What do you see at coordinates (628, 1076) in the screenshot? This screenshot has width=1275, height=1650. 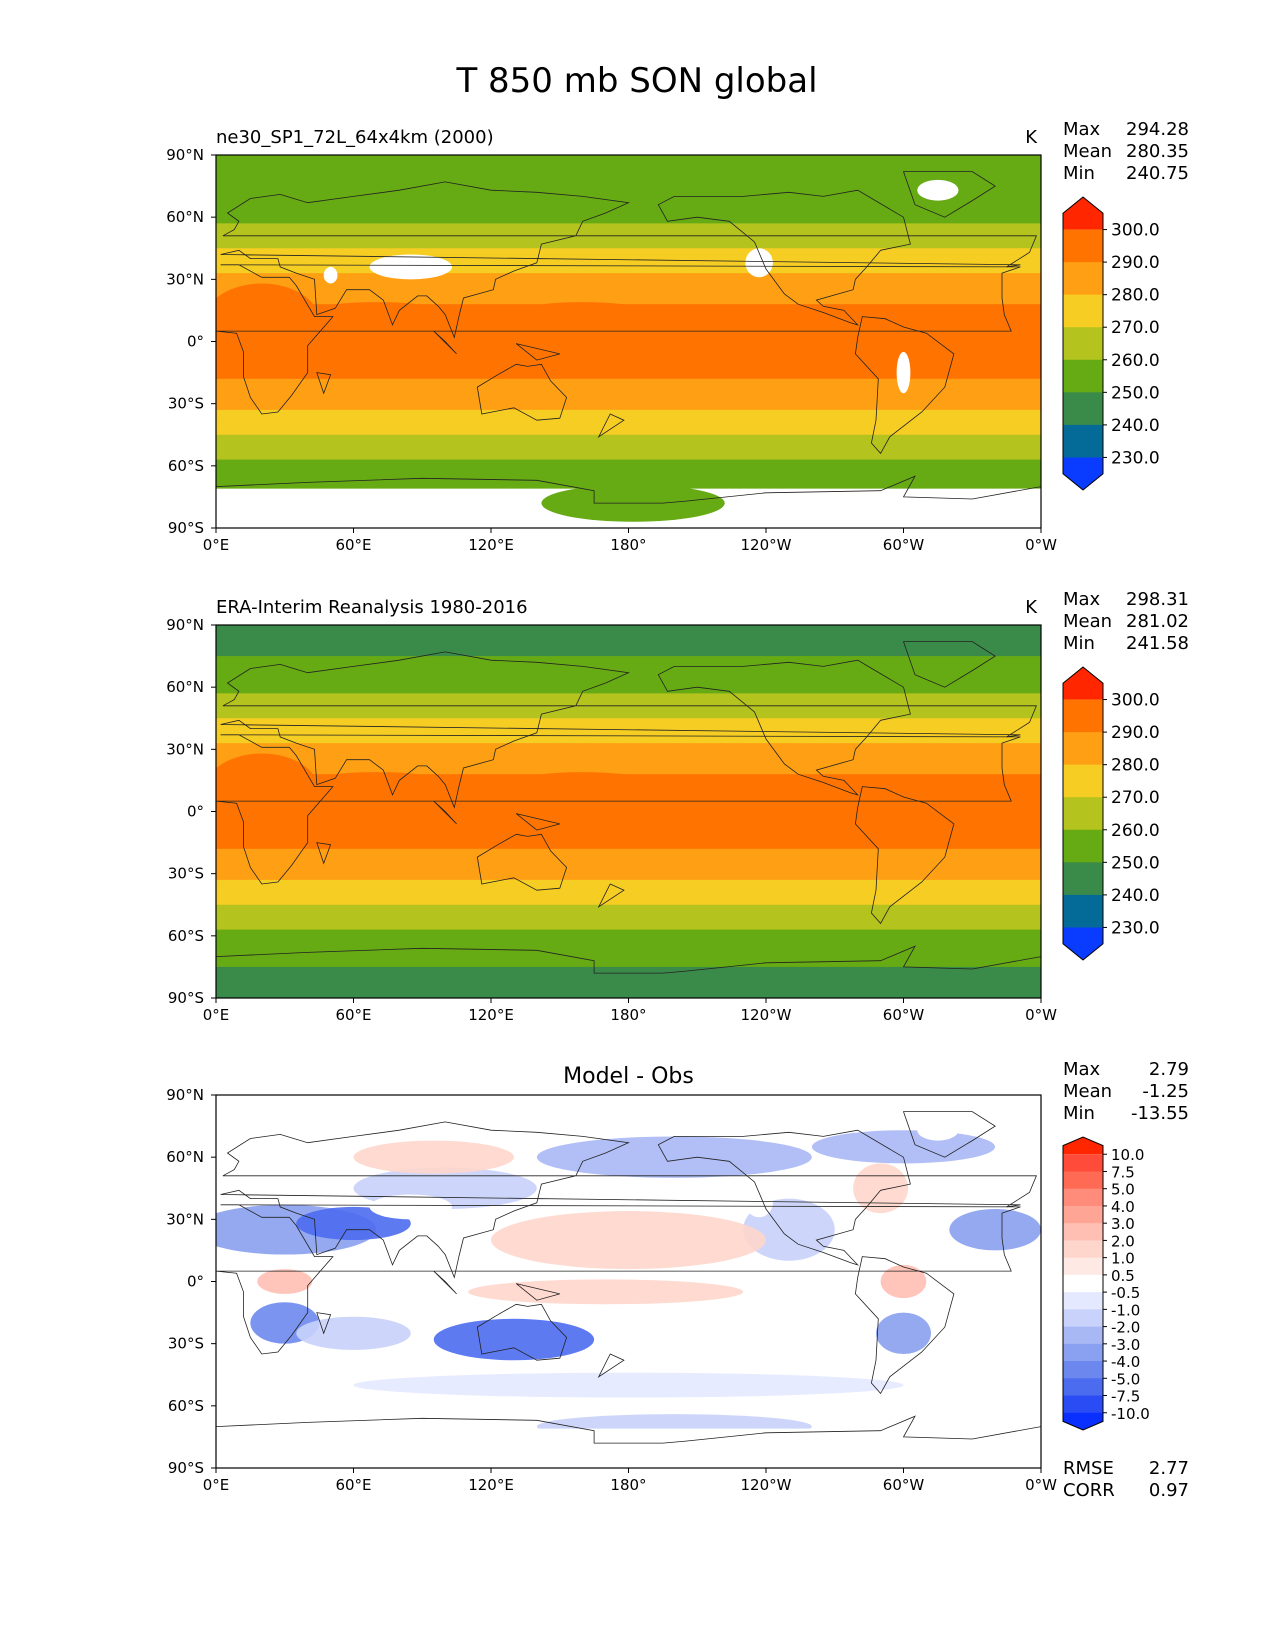 I see `panel-center-title: Model - Obs` at bounding box center [628, 1076].